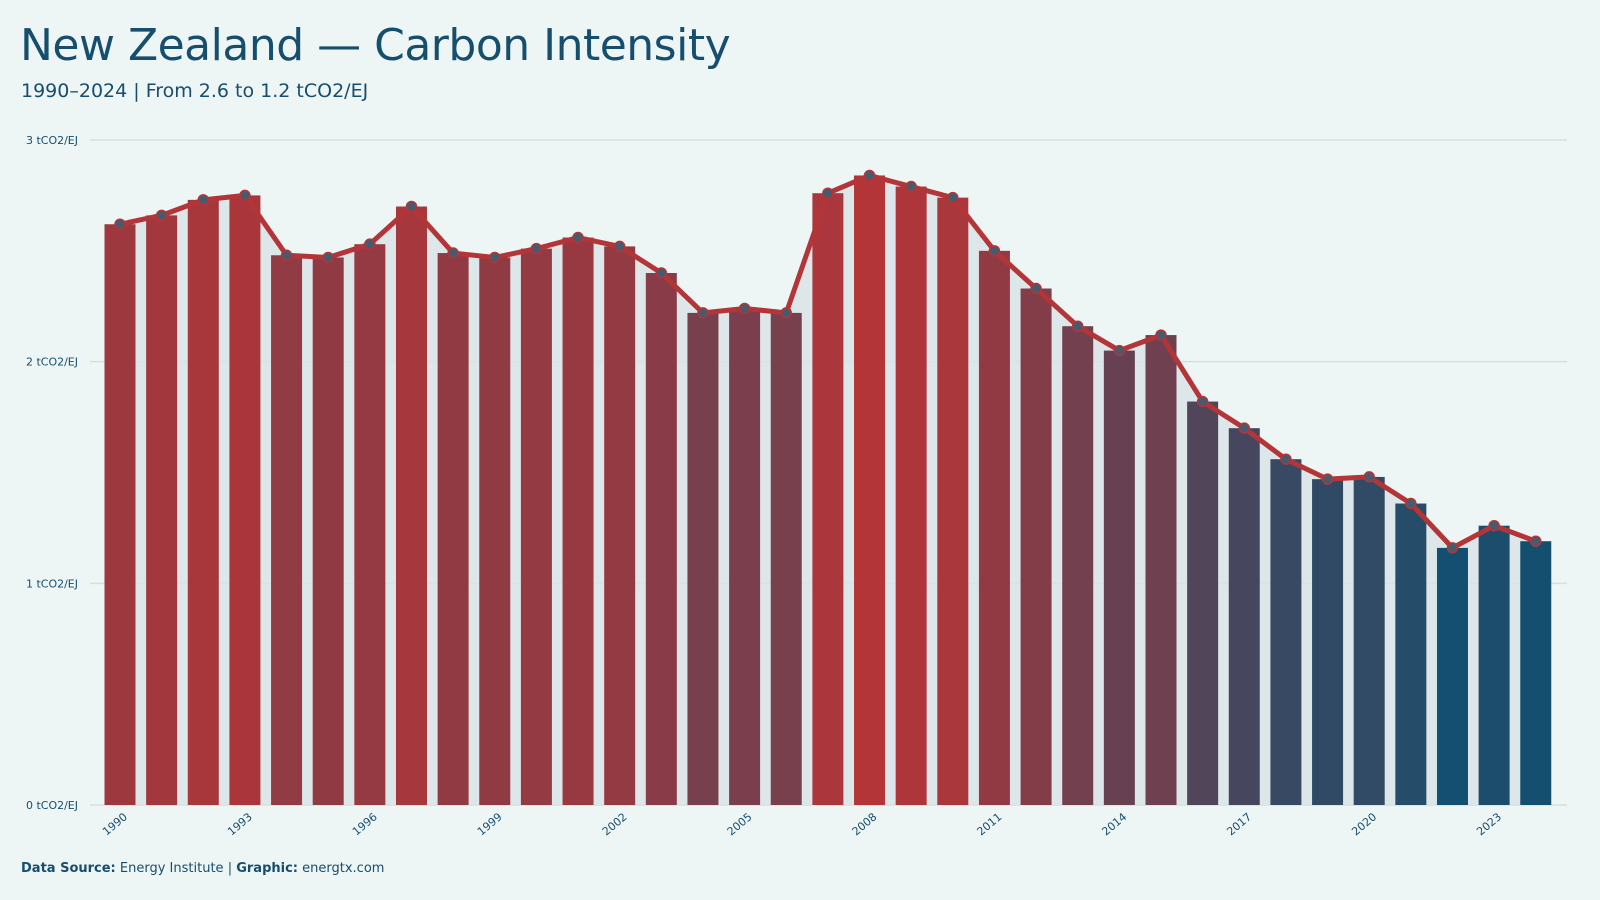 The height and width of the screenshot is (900, 1600). I want to click on bar-2007, so click(828, 499).